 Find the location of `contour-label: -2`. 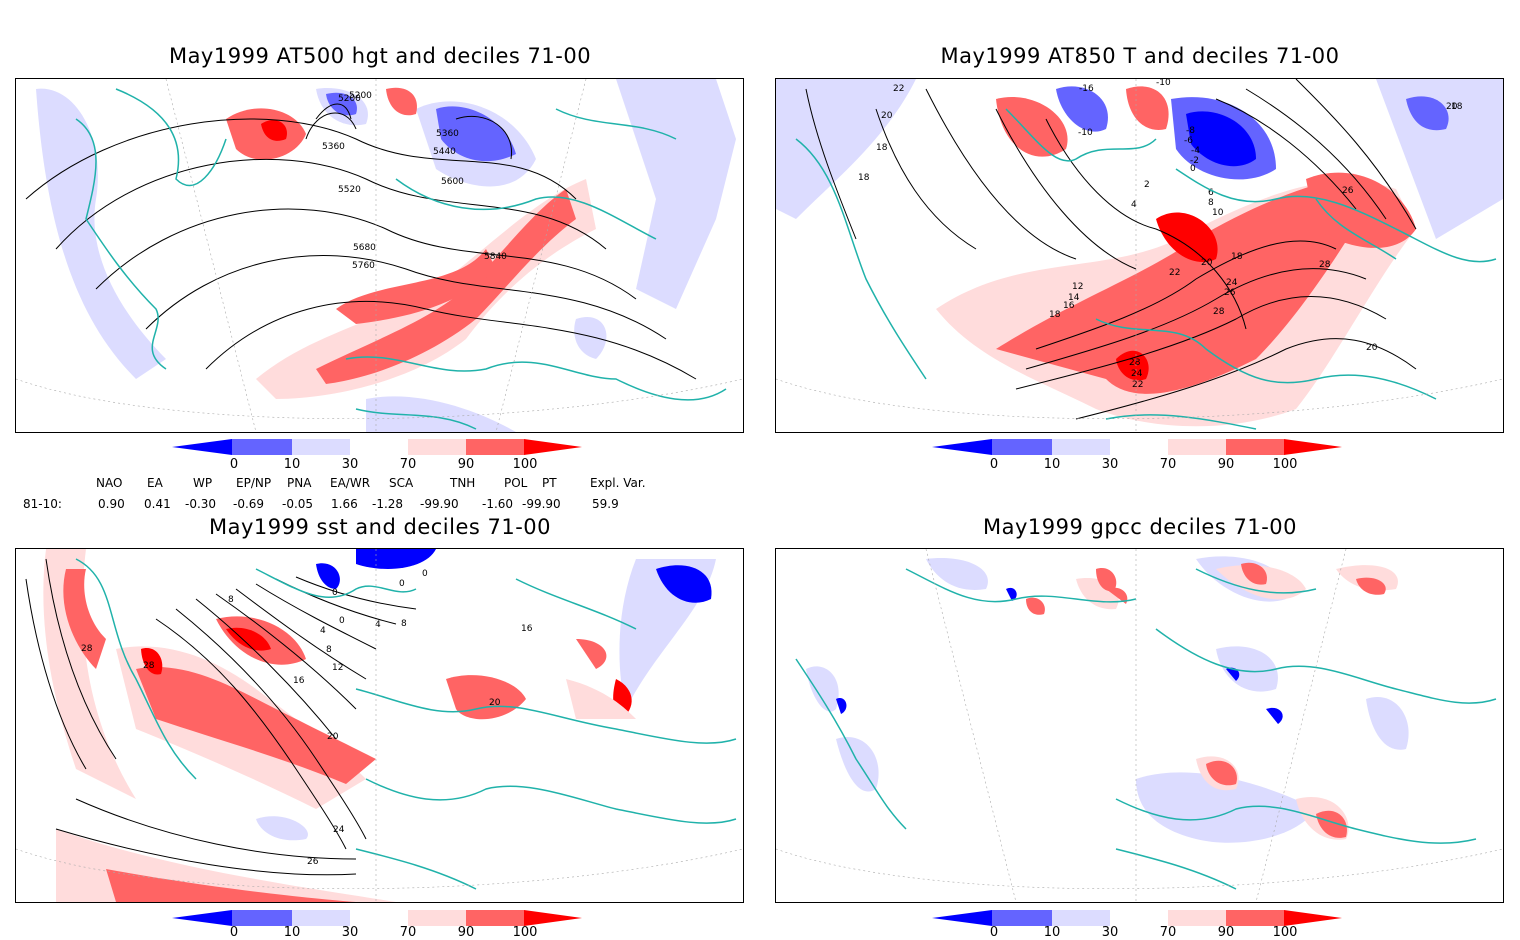

contour-label: -2 is located at coordinates (1194, 161).